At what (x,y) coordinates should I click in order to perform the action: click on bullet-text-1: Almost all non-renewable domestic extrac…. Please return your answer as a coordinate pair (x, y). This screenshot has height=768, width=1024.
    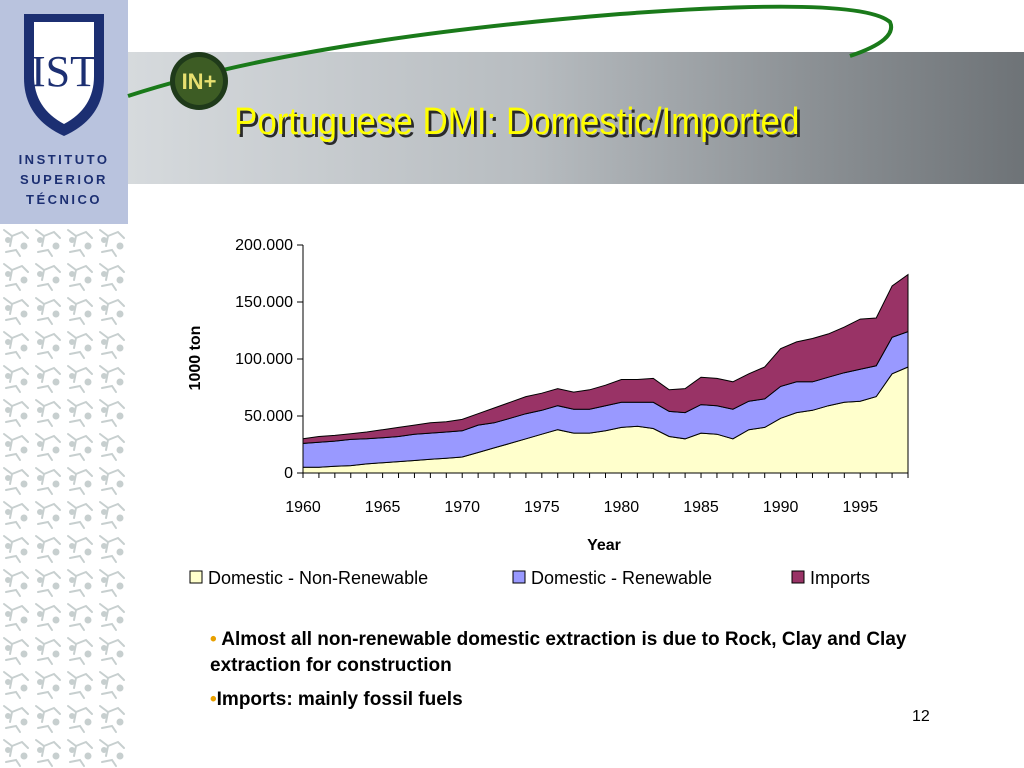
    Looking at the image, I should click on (558, 652).